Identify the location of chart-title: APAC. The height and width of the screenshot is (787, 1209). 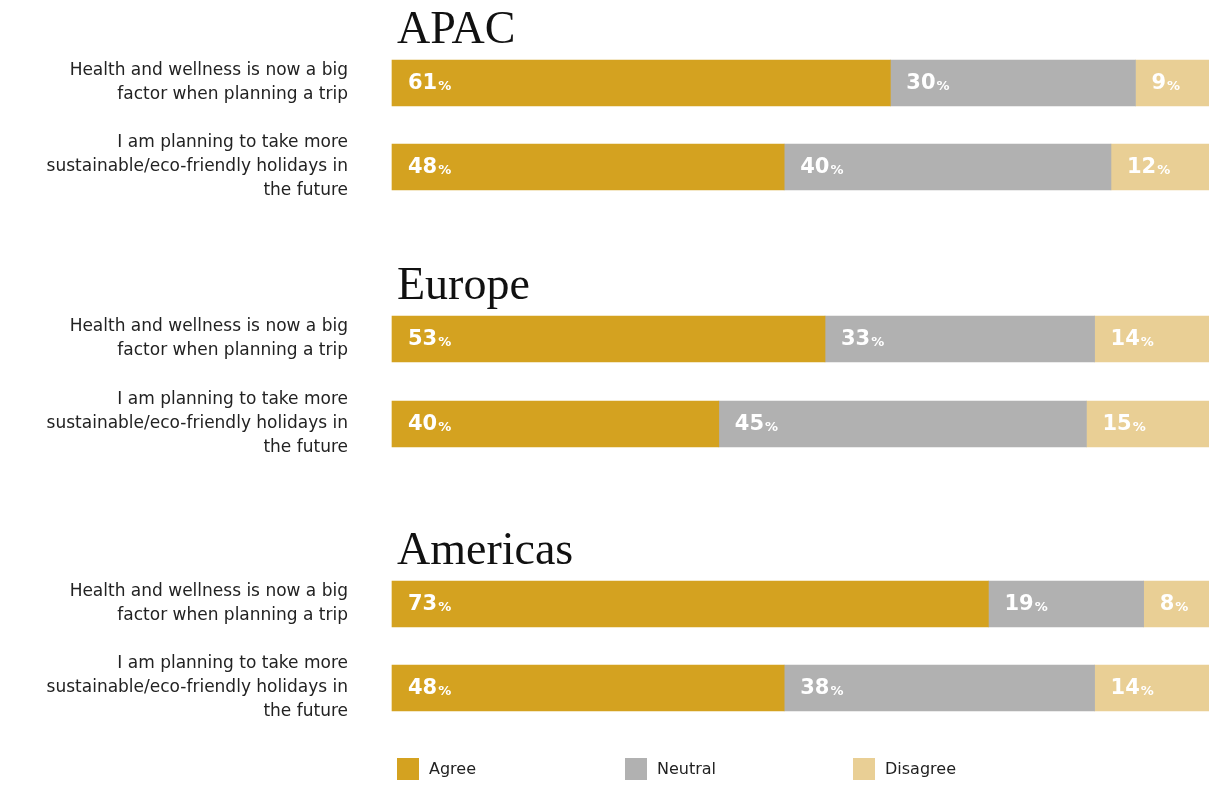
(456, 27).